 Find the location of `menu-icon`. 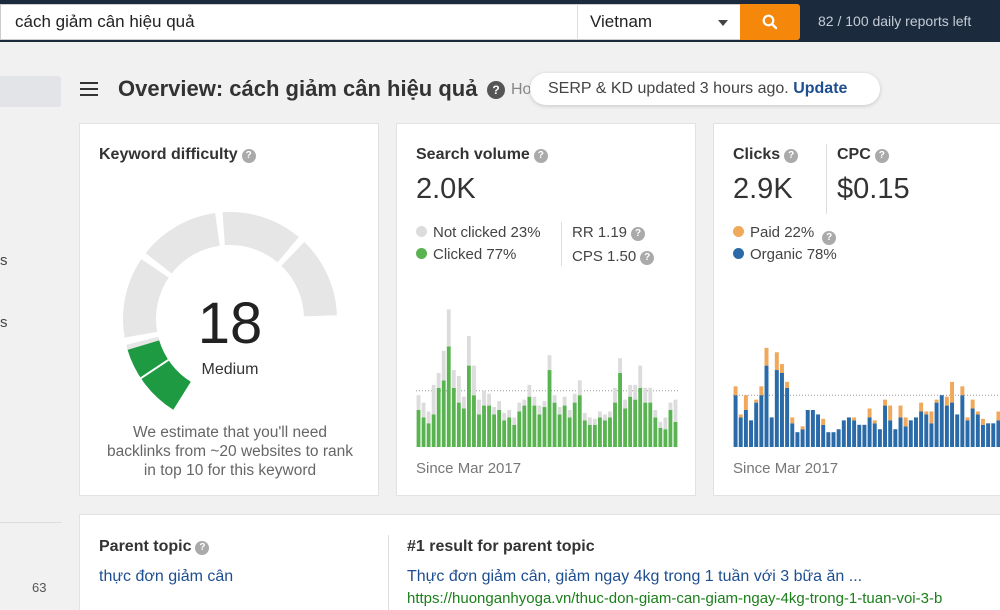

menu-icon is located at coordinates (89, 89).